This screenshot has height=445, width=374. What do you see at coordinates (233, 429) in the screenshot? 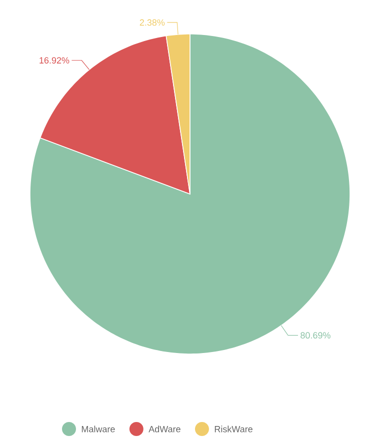
I see `legend-label: RiskWare` at bounding box center [233, 429].